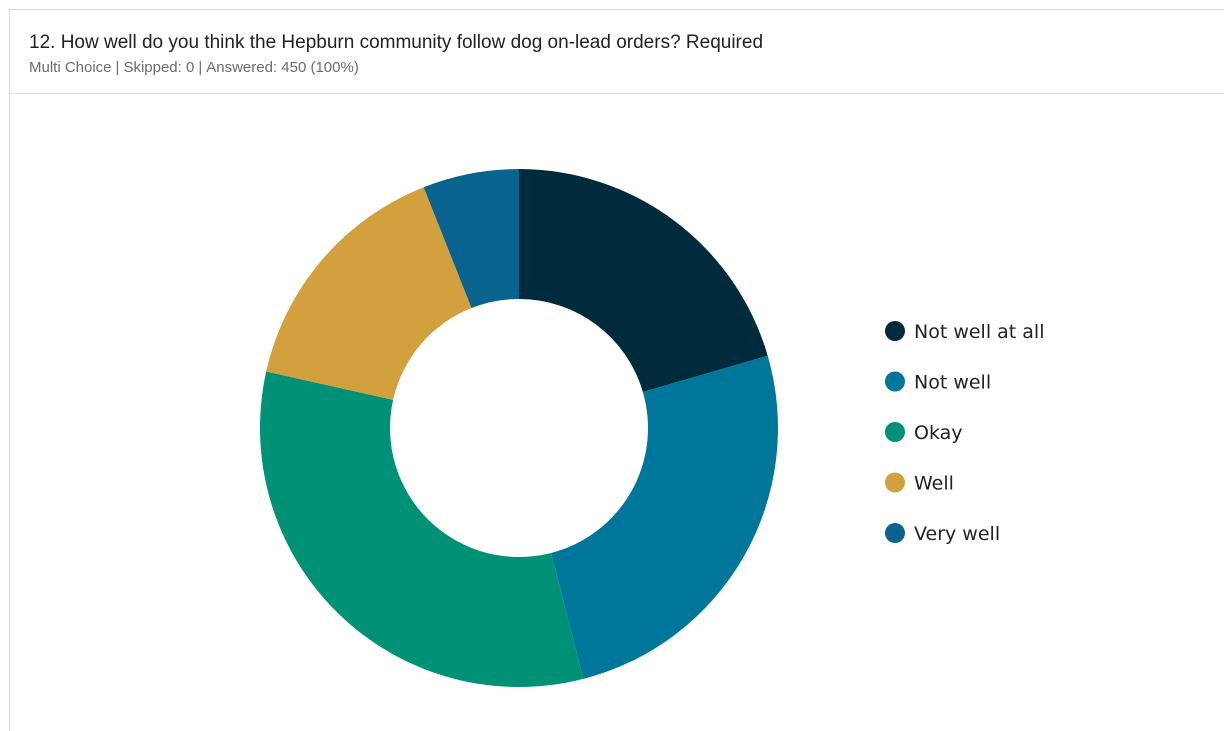 This screenshot has height=731, width=1224. What do you see at coordinates (895, 533) in the screenshot?
I see `legend-marker-very-well` at bounding box center [895, 533].